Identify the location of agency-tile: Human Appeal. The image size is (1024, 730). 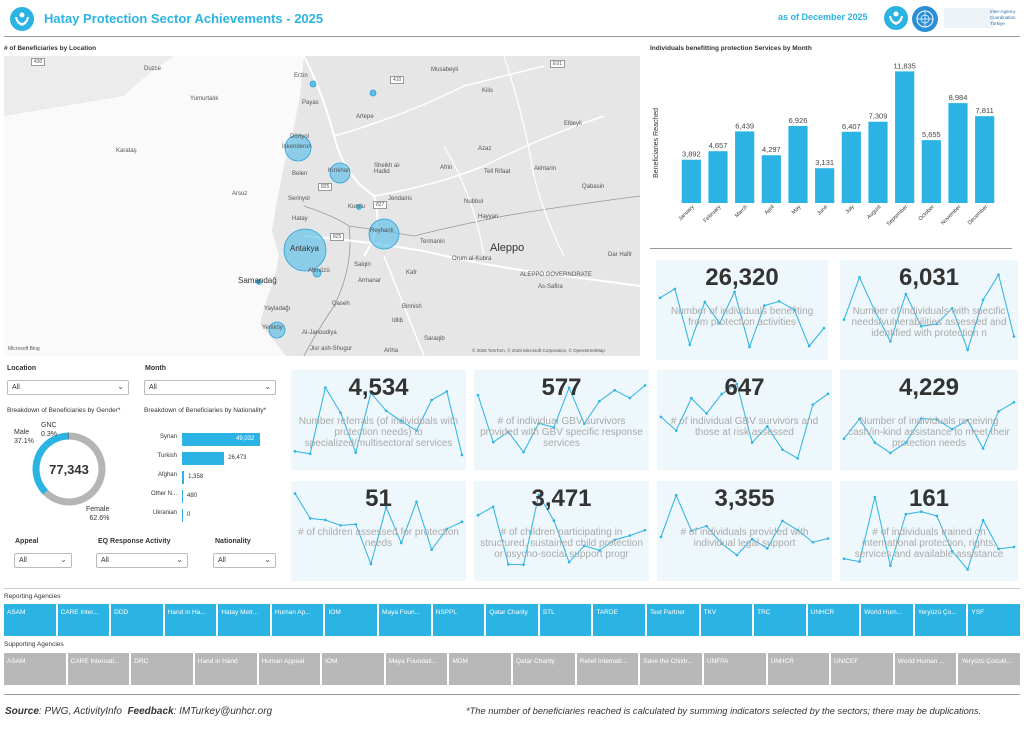
(289, 669).